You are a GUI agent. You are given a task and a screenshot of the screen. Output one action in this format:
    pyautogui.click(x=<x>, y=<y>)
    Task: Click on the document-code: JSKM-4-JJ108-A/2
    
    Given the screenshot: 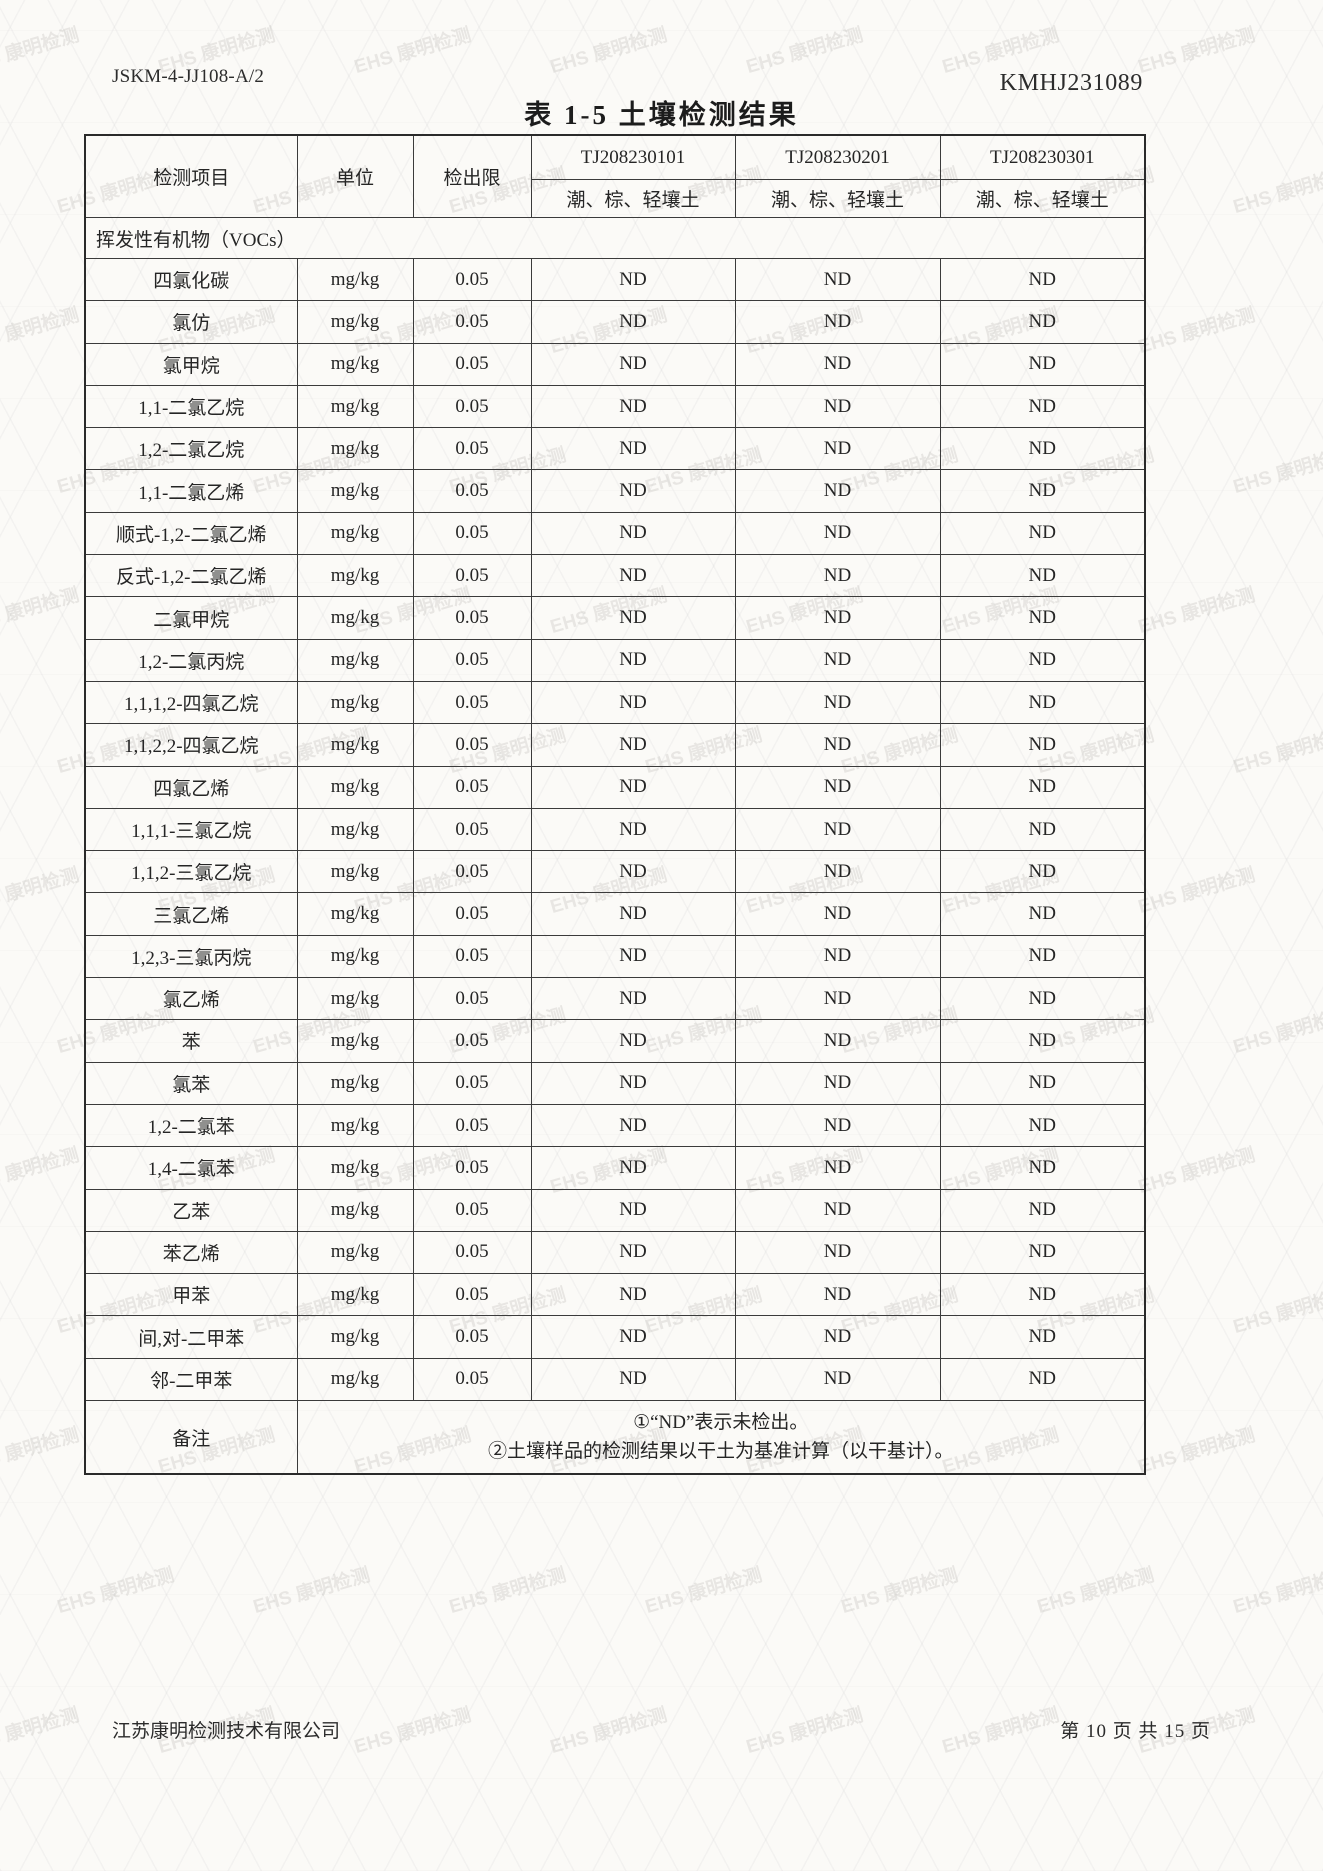 What is the action you would take?
    pyautogui.click(x=188, y=76)
    